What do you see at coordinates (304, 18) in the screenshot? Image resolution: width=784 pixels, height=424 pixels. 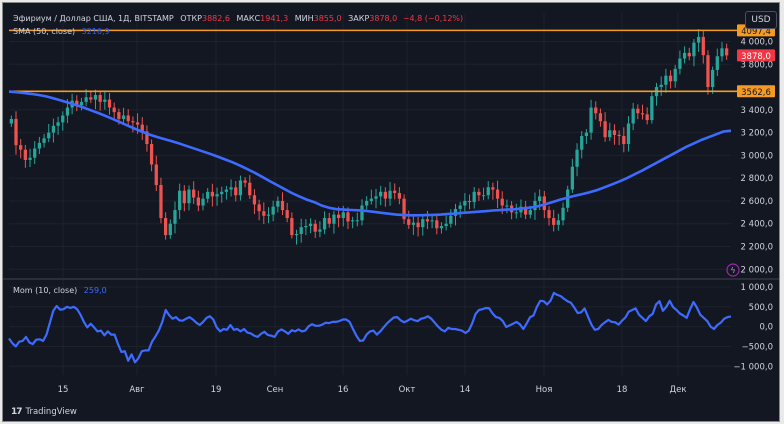 I see `low-label: МИН` at bounding box center [304, 18].